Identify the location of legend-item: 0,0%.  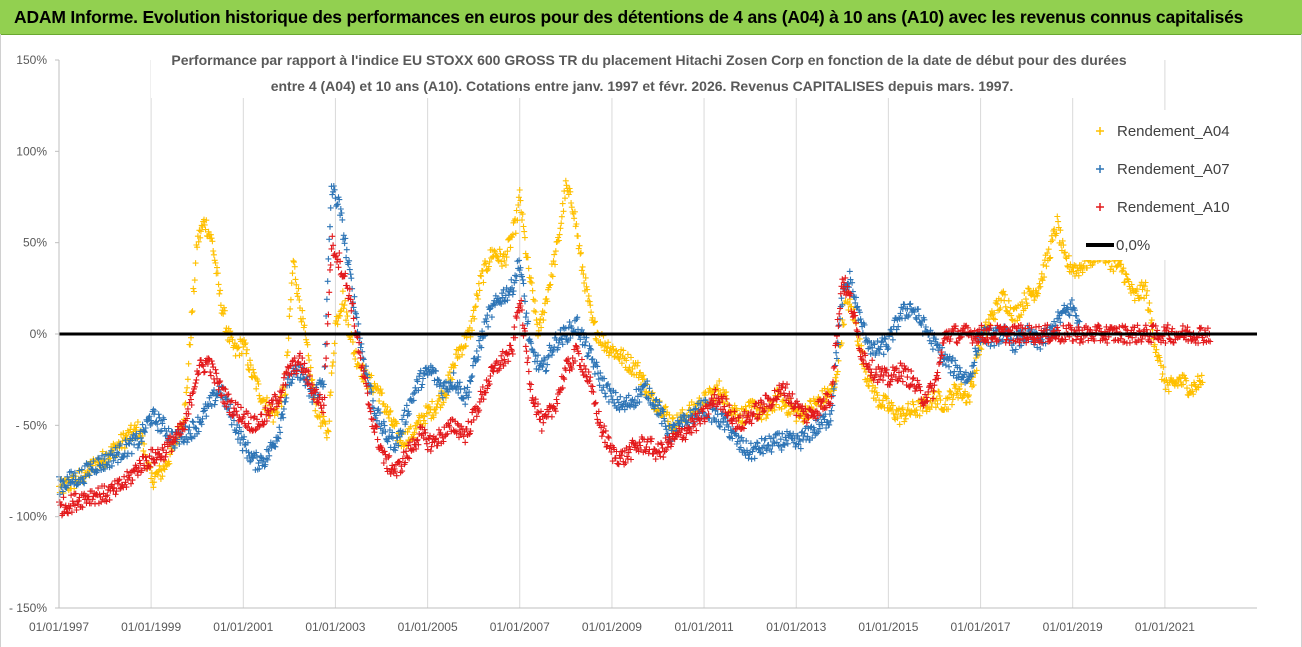
(1118, 245).